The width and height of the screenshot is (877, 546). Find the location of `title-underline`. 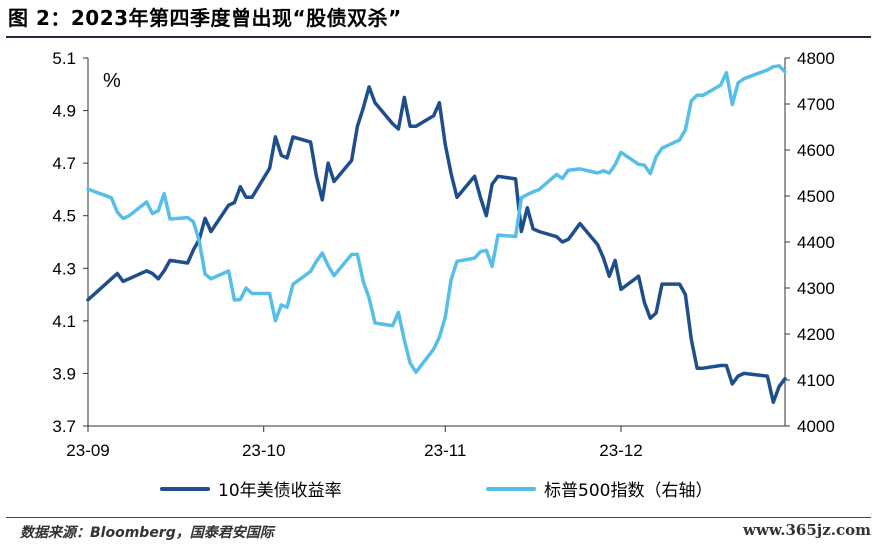

title-underline is located at coordinates (438, 37).